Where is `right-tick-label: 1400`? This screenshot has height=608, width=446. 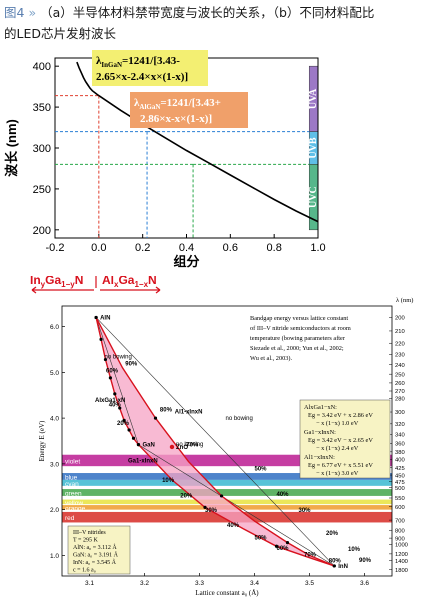
right-tick-label: 1400 is located at coordinates (401, 562).